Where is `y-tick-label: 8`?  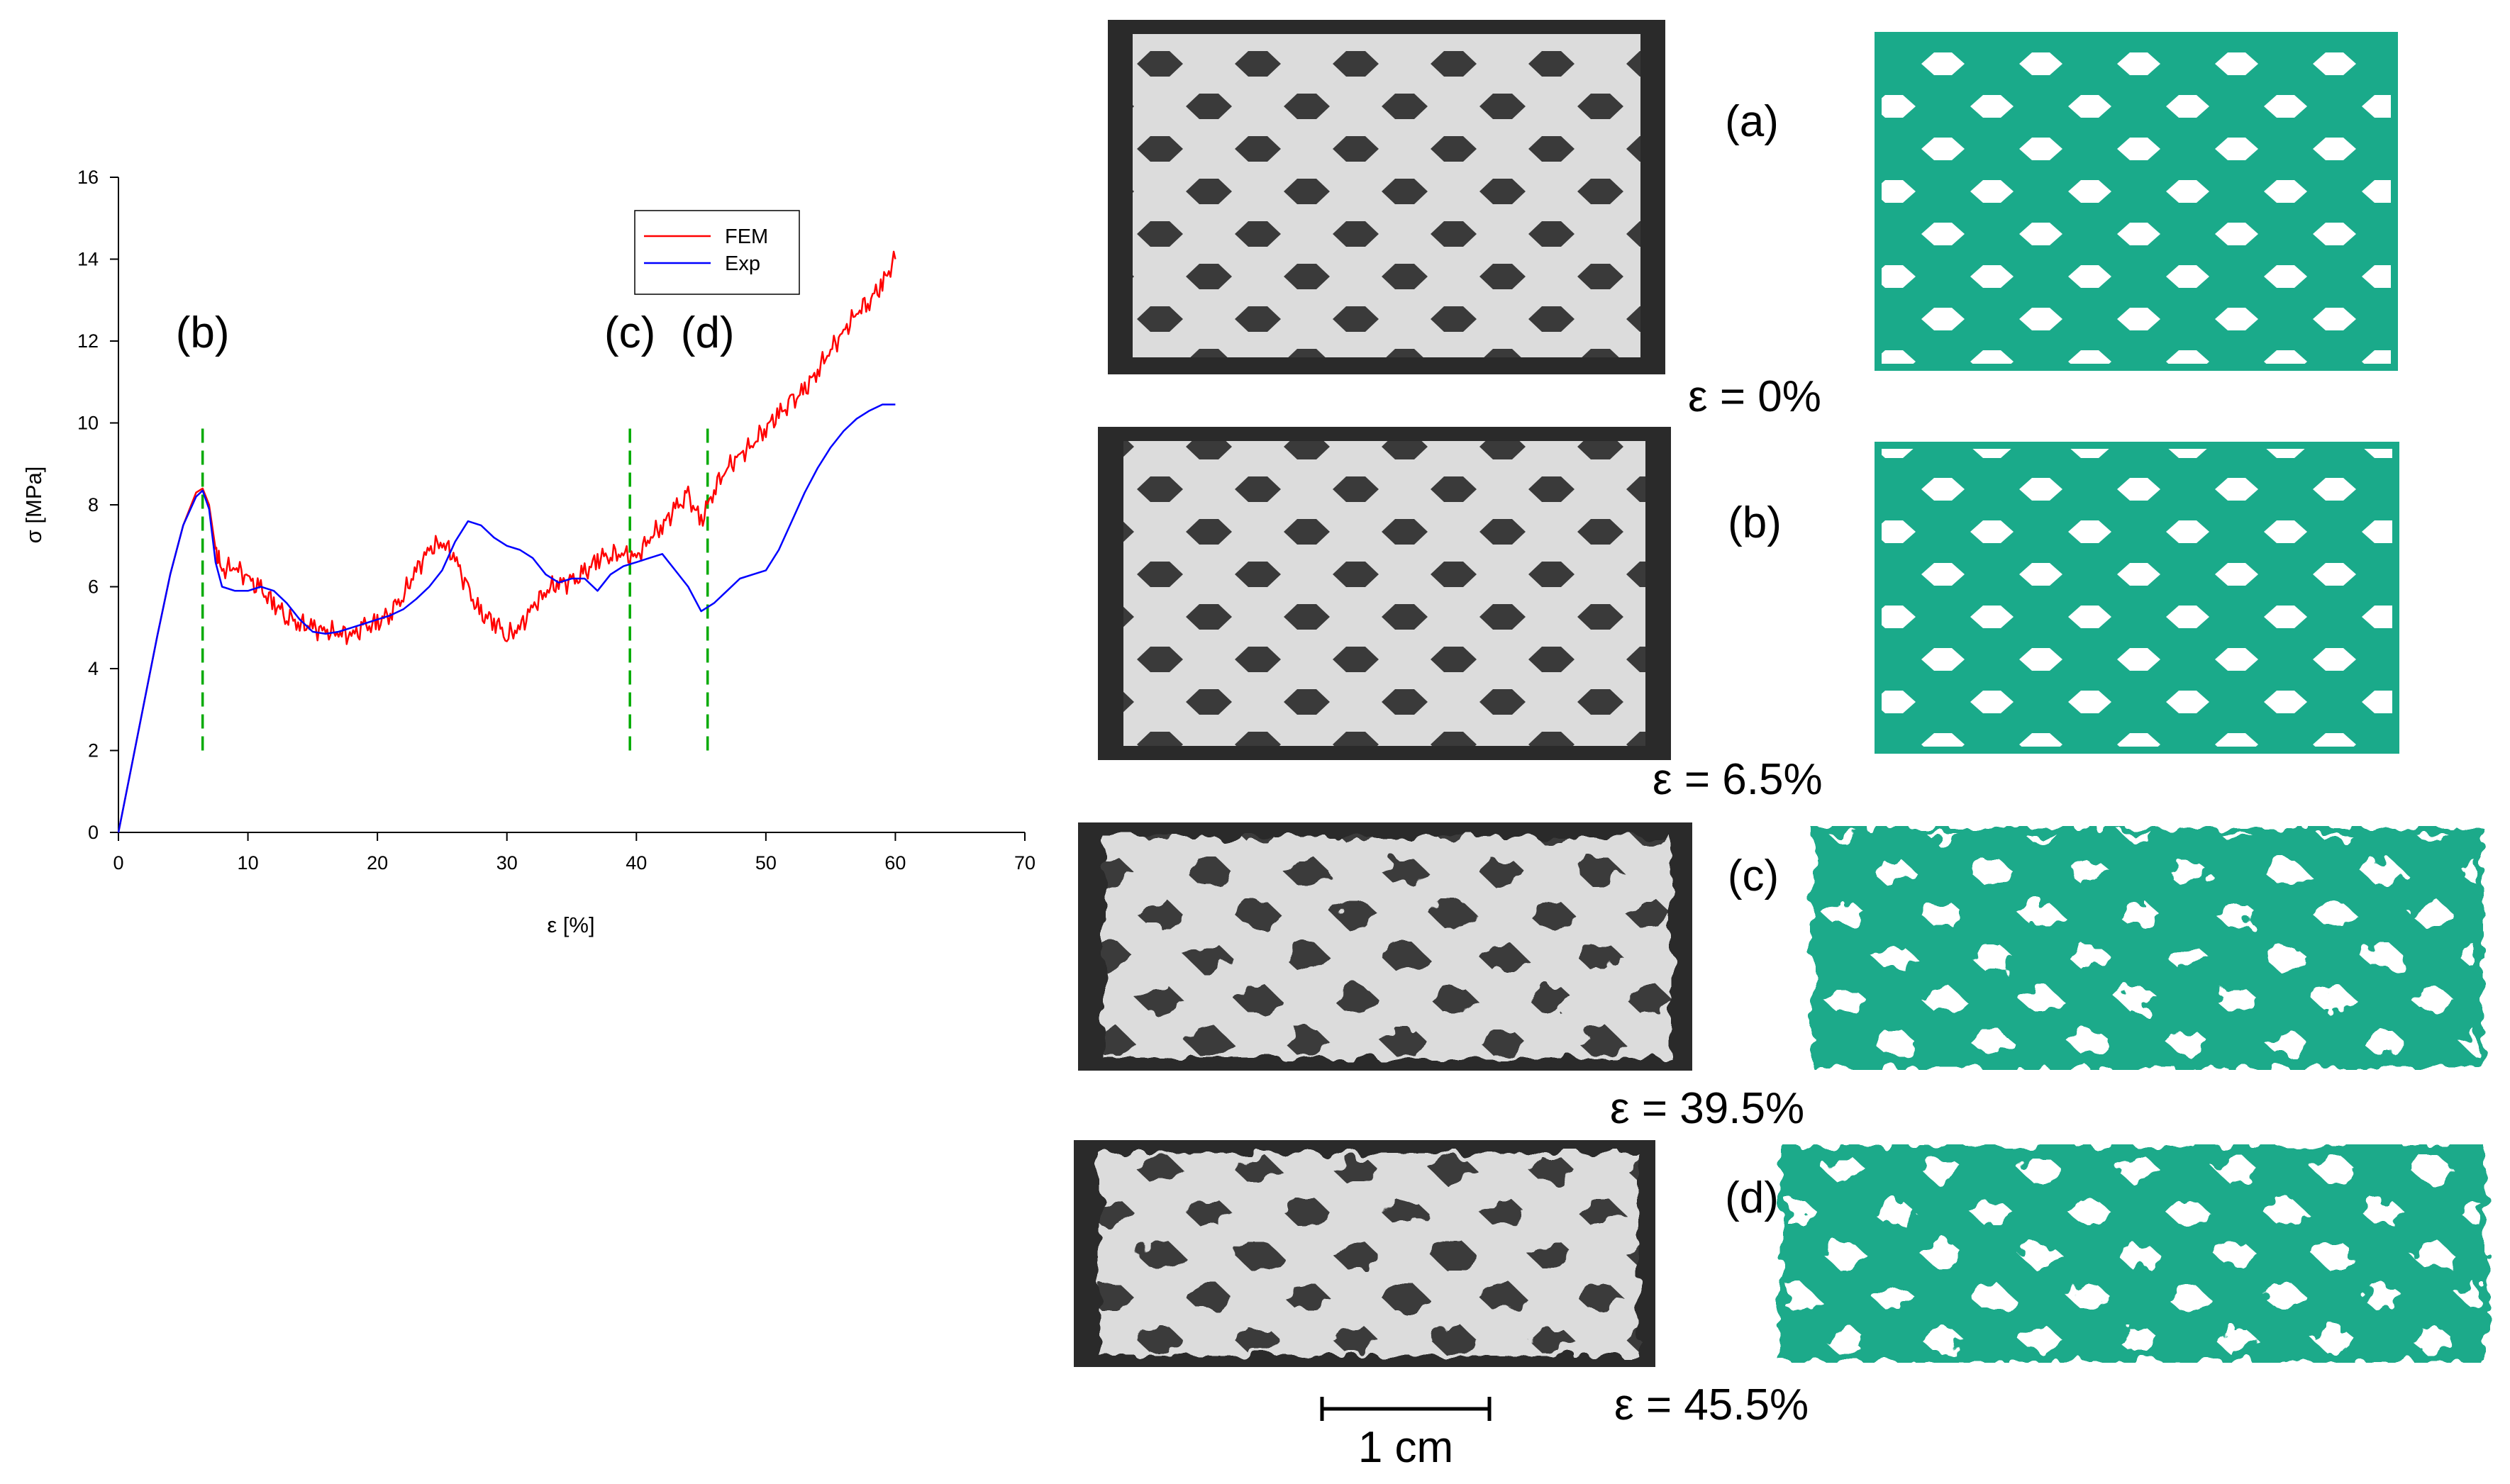
y-tick-label: 8 is located at coordinates (93, 504).